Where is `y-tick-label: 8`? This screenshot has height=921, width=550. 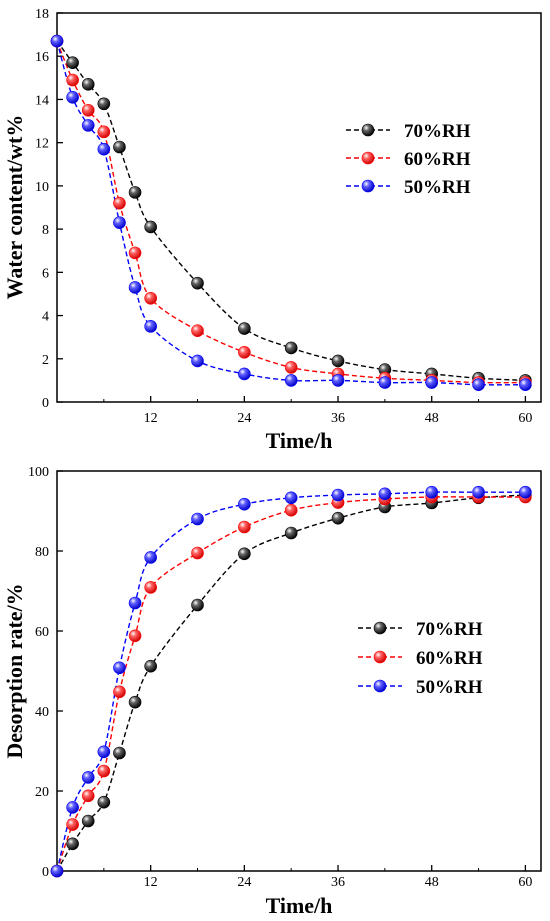 y-tick-label: 8 is located at coordinates (45, 230).